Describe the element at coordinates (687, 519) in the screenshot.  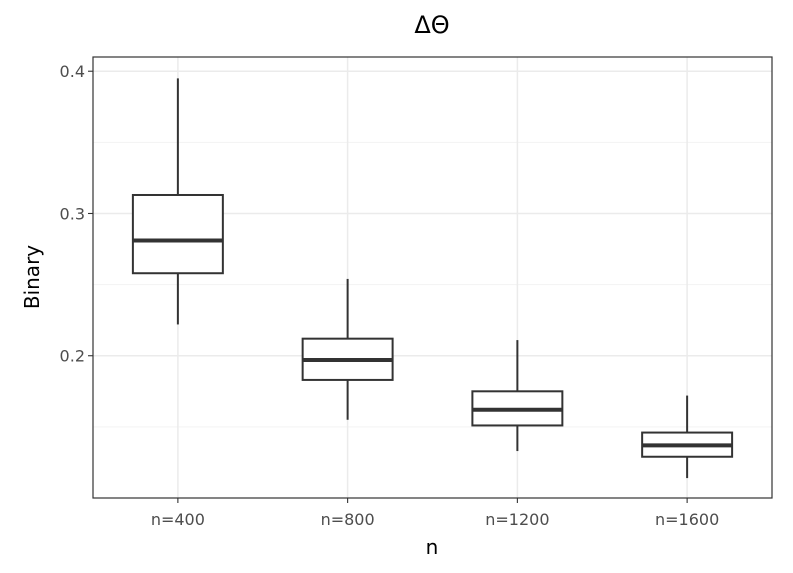
I see `x-tick-label: n=1600` at that location.